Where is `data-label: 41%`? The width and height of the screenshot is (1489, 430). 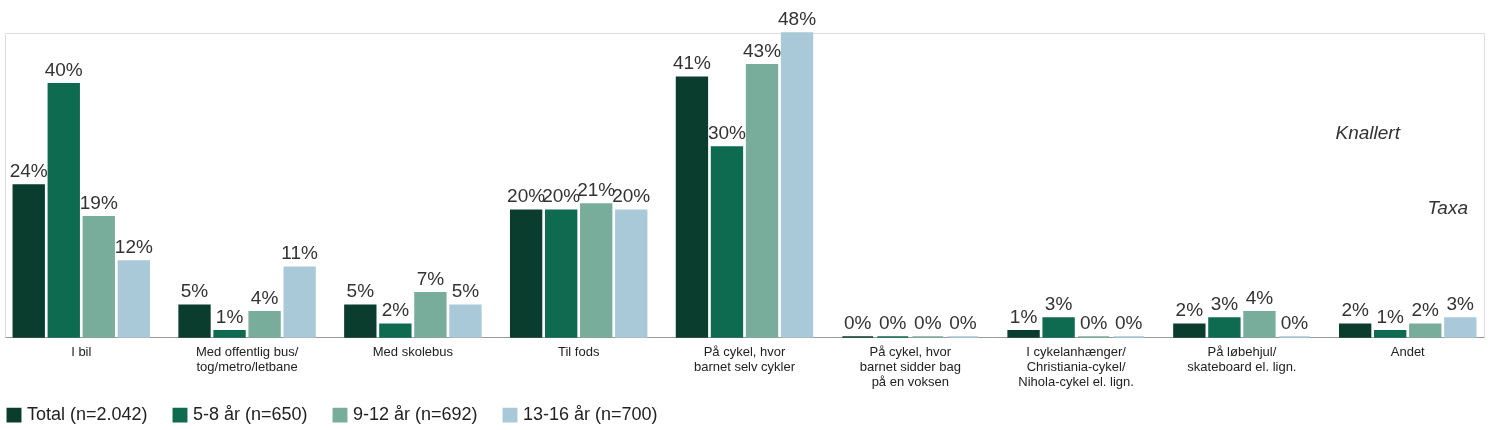 data-label: 41% is located at coordinates (692, 63).